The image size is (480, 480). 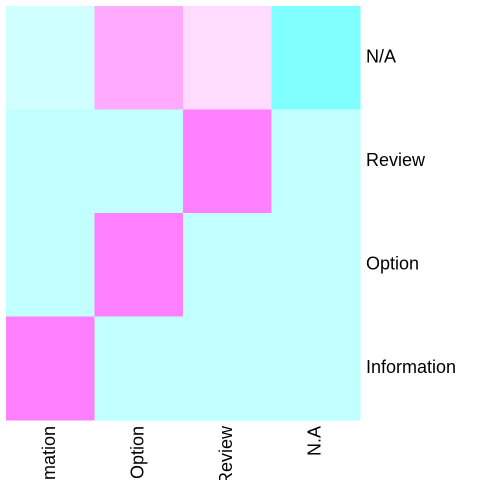 I want to click on y-tick-label: Information, so click(x=411, y=367).